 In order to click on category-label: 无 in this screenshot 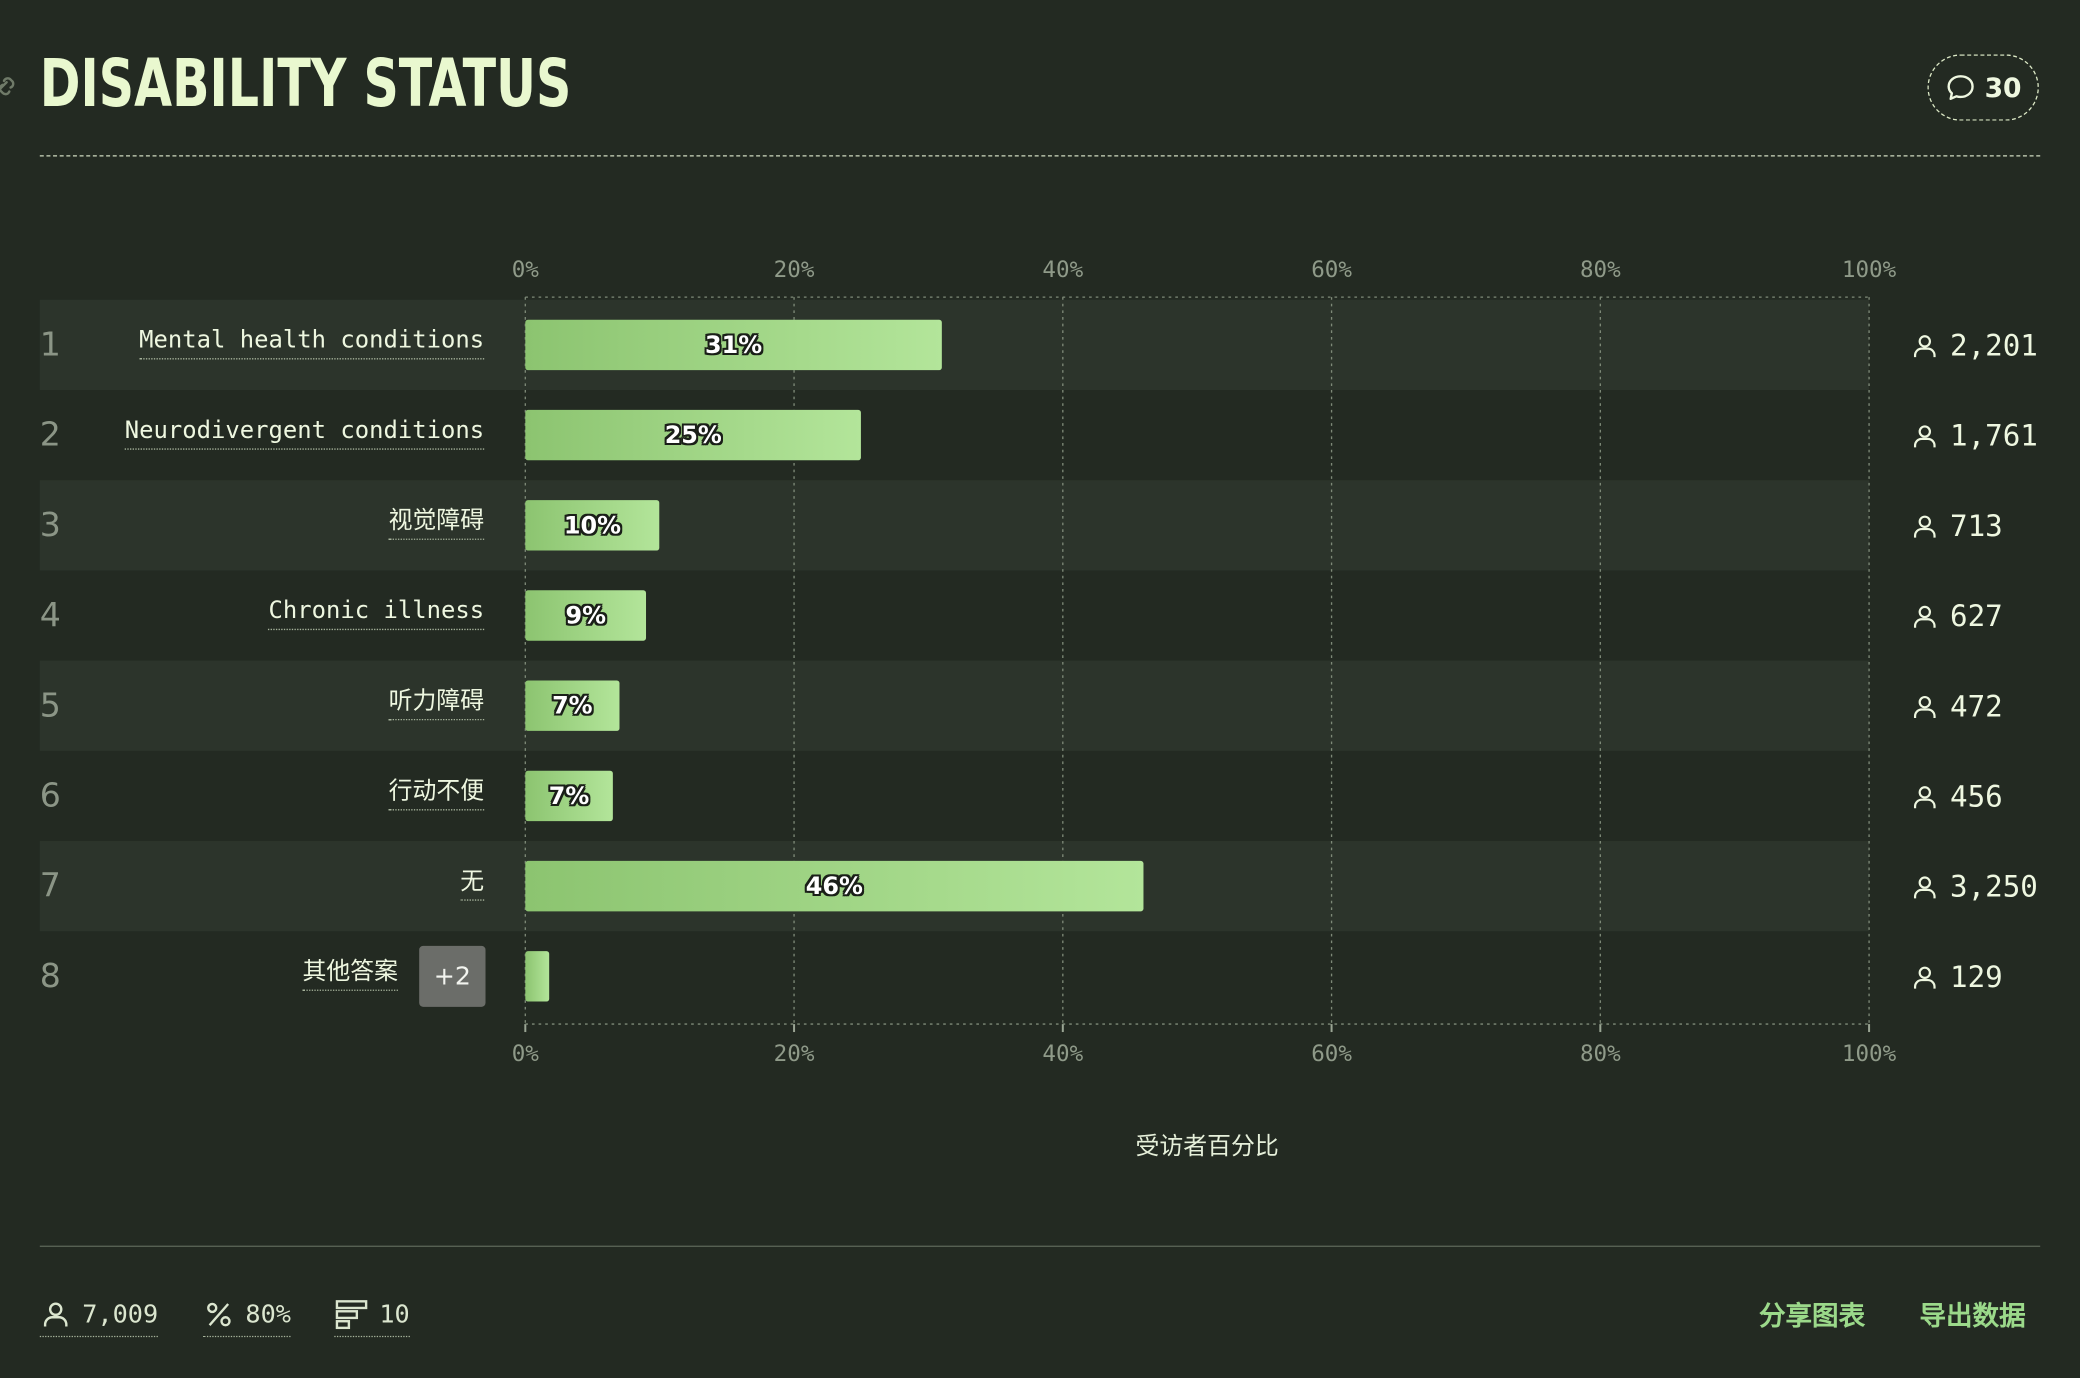, I will do `click(472, 883)`.